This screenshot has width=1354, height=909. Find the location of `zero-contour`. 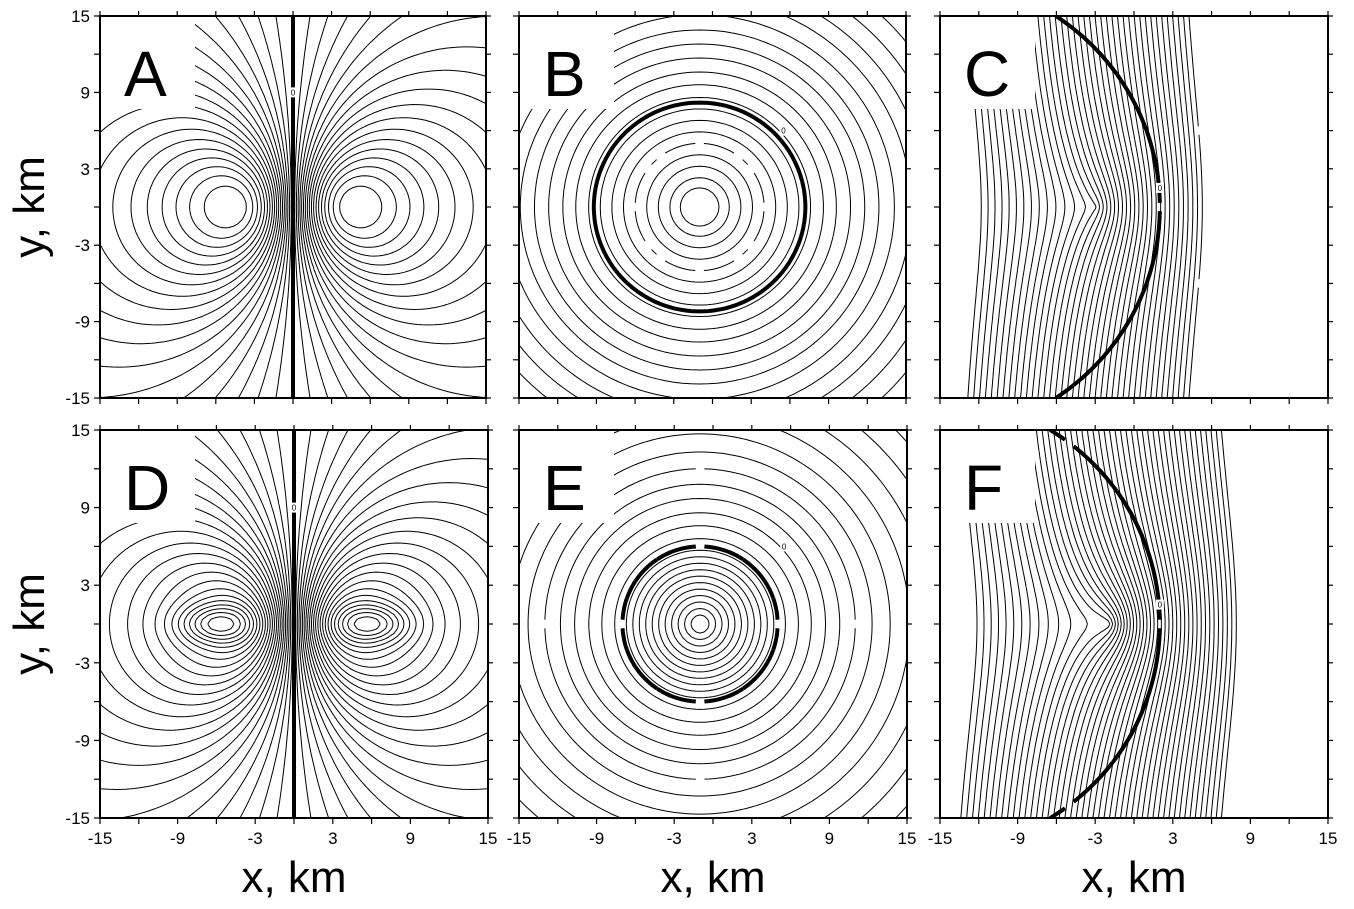

zero-contour is located at coordinates (699, 207).